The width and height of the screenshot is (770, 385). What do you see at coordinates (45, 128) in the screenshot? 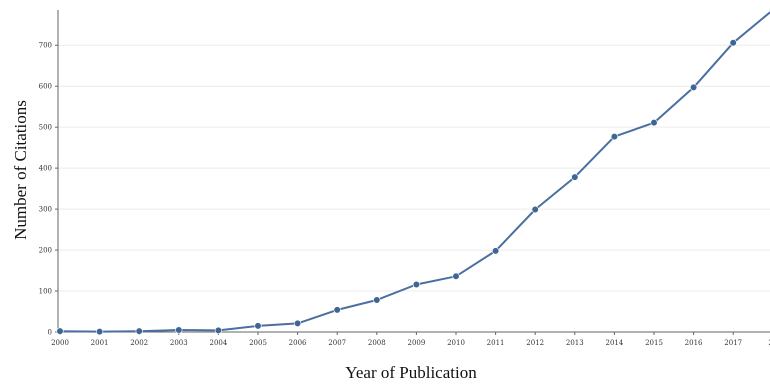
I see `y-tick-label: 500` at bounding box center [45, 128].